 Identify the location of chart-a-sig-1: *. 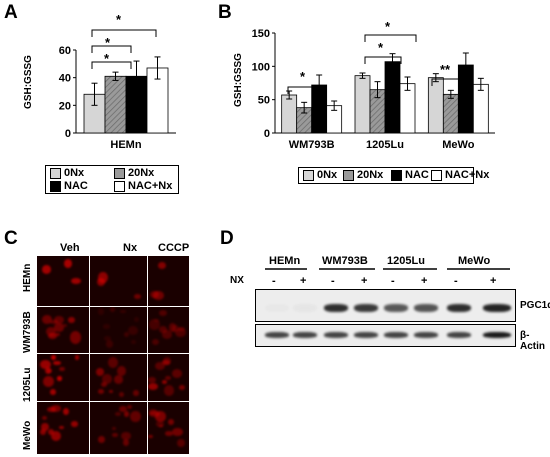
(107, 58).